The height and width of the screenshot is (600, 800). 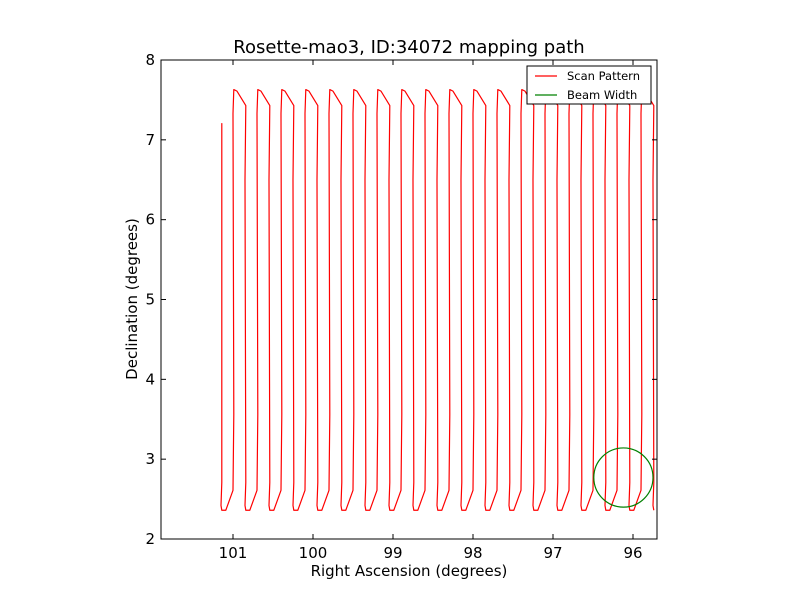 What do you see at coordinates (233, 553) in the screenshot?
I see `x-tick-label: 101` at bounding box center [233, 553].